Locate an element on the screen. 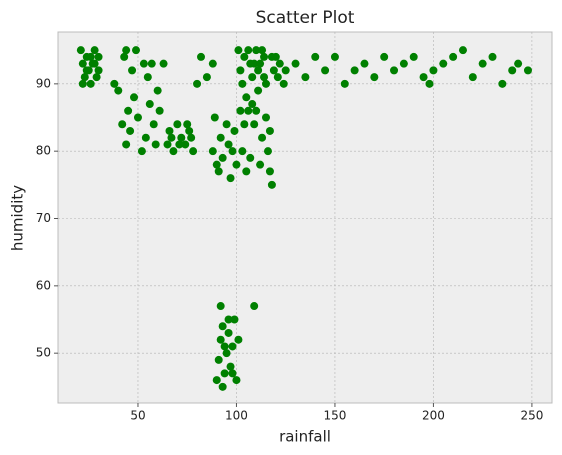 This screenshot has height=455, width=562. x-tick-label: 100 is located at coordinates (236, 416).